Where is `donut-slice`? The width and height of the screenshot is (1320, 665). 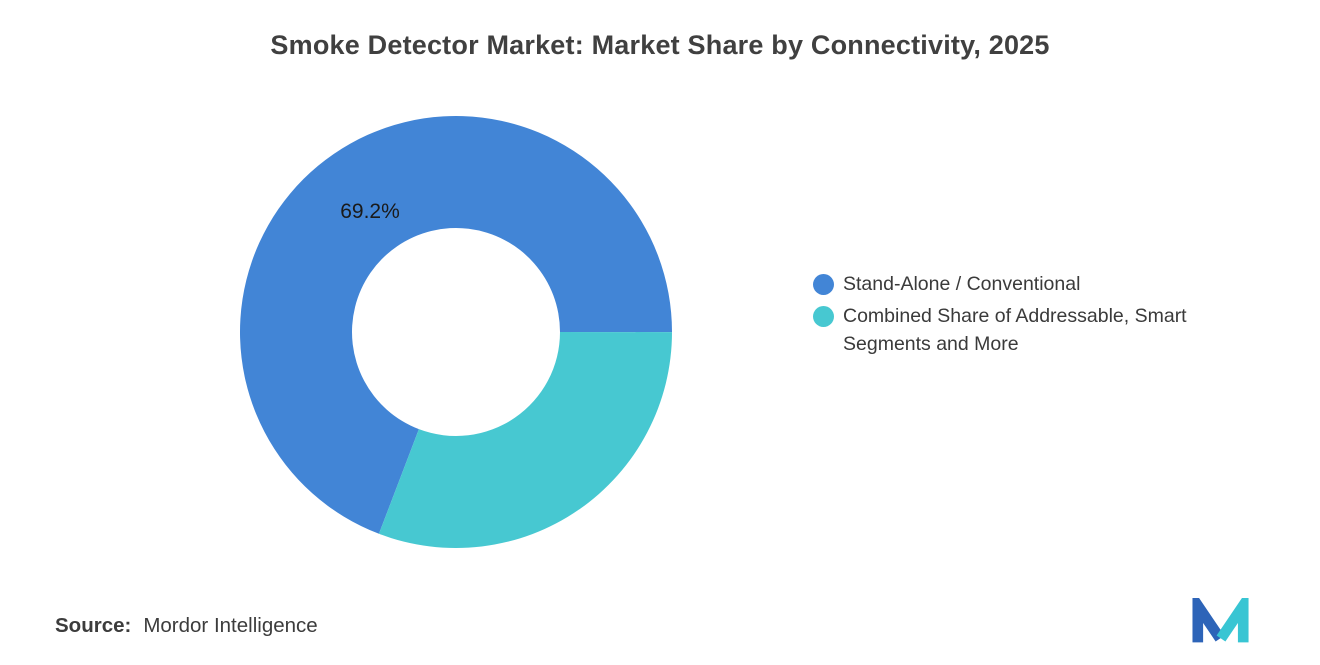
donut-slice is located at coordinates (525, 440).